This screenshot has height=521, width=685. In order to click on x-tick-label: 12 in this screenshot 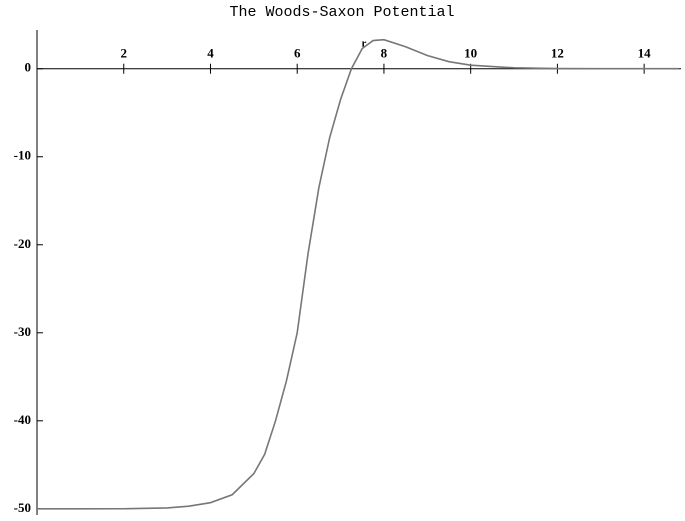, I will do `click(557, 53)`.